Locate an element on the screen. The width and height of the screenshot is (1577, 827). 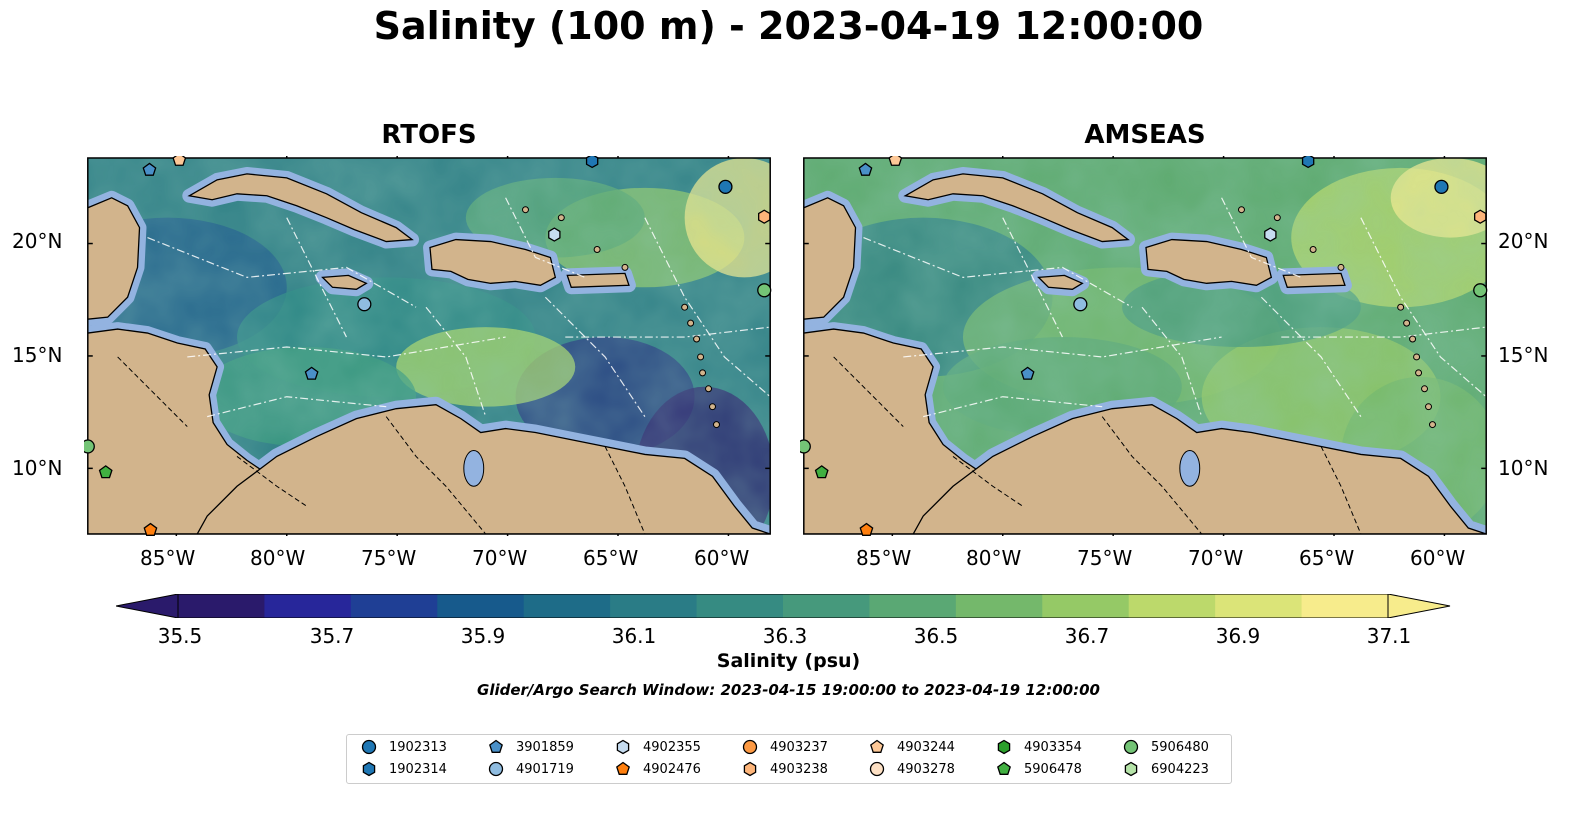
lon-label-60w-left: 60°W is located at coordinates (722, 558).